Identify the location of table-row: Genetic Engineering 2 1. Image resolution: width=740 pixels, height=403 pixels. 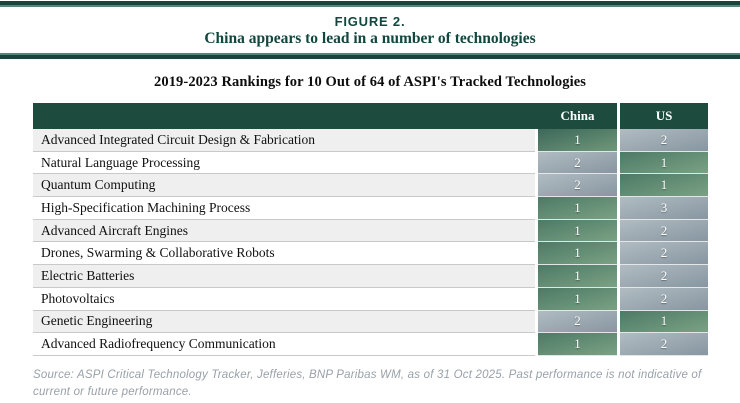
(370, 322).